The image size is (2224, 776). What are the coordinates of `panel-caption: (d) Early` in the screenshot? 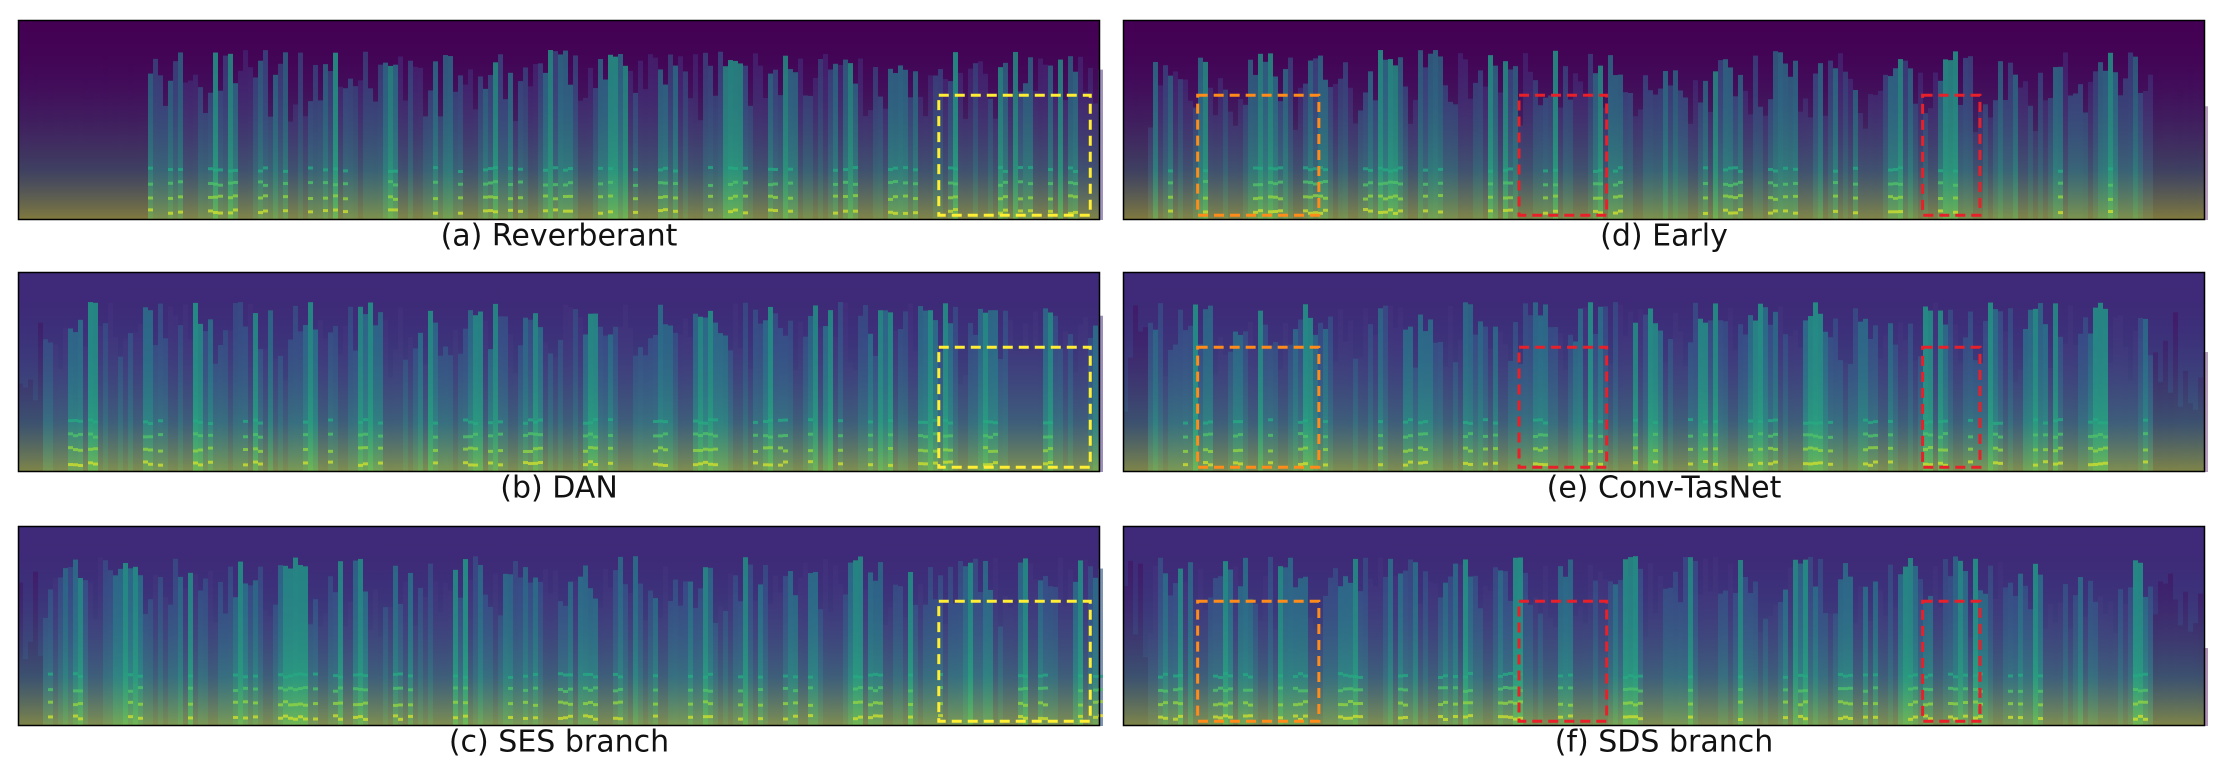 It's located at (1664, 236).